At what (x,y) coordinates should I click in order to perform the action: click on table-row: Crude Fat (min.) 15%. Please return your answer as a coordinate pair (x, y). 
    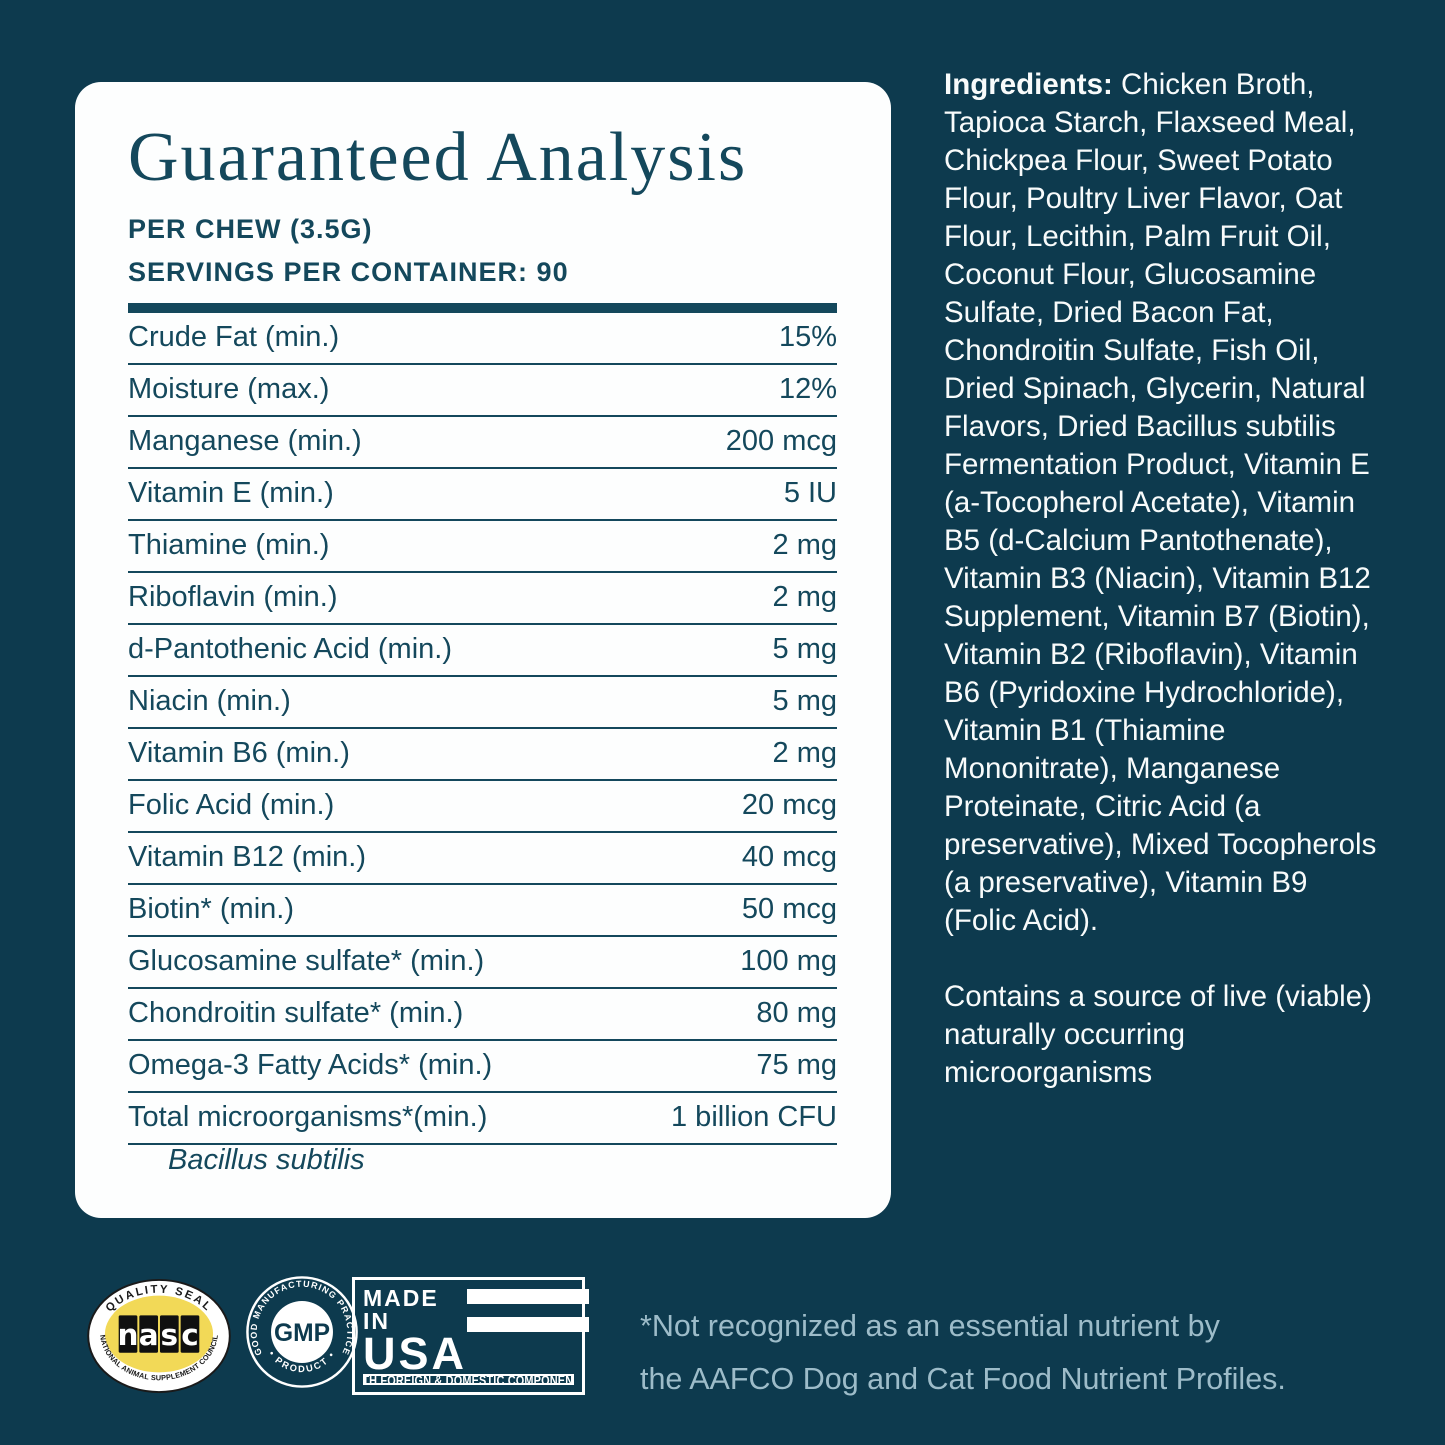
    Looking at the image, I should click on (482, 339).